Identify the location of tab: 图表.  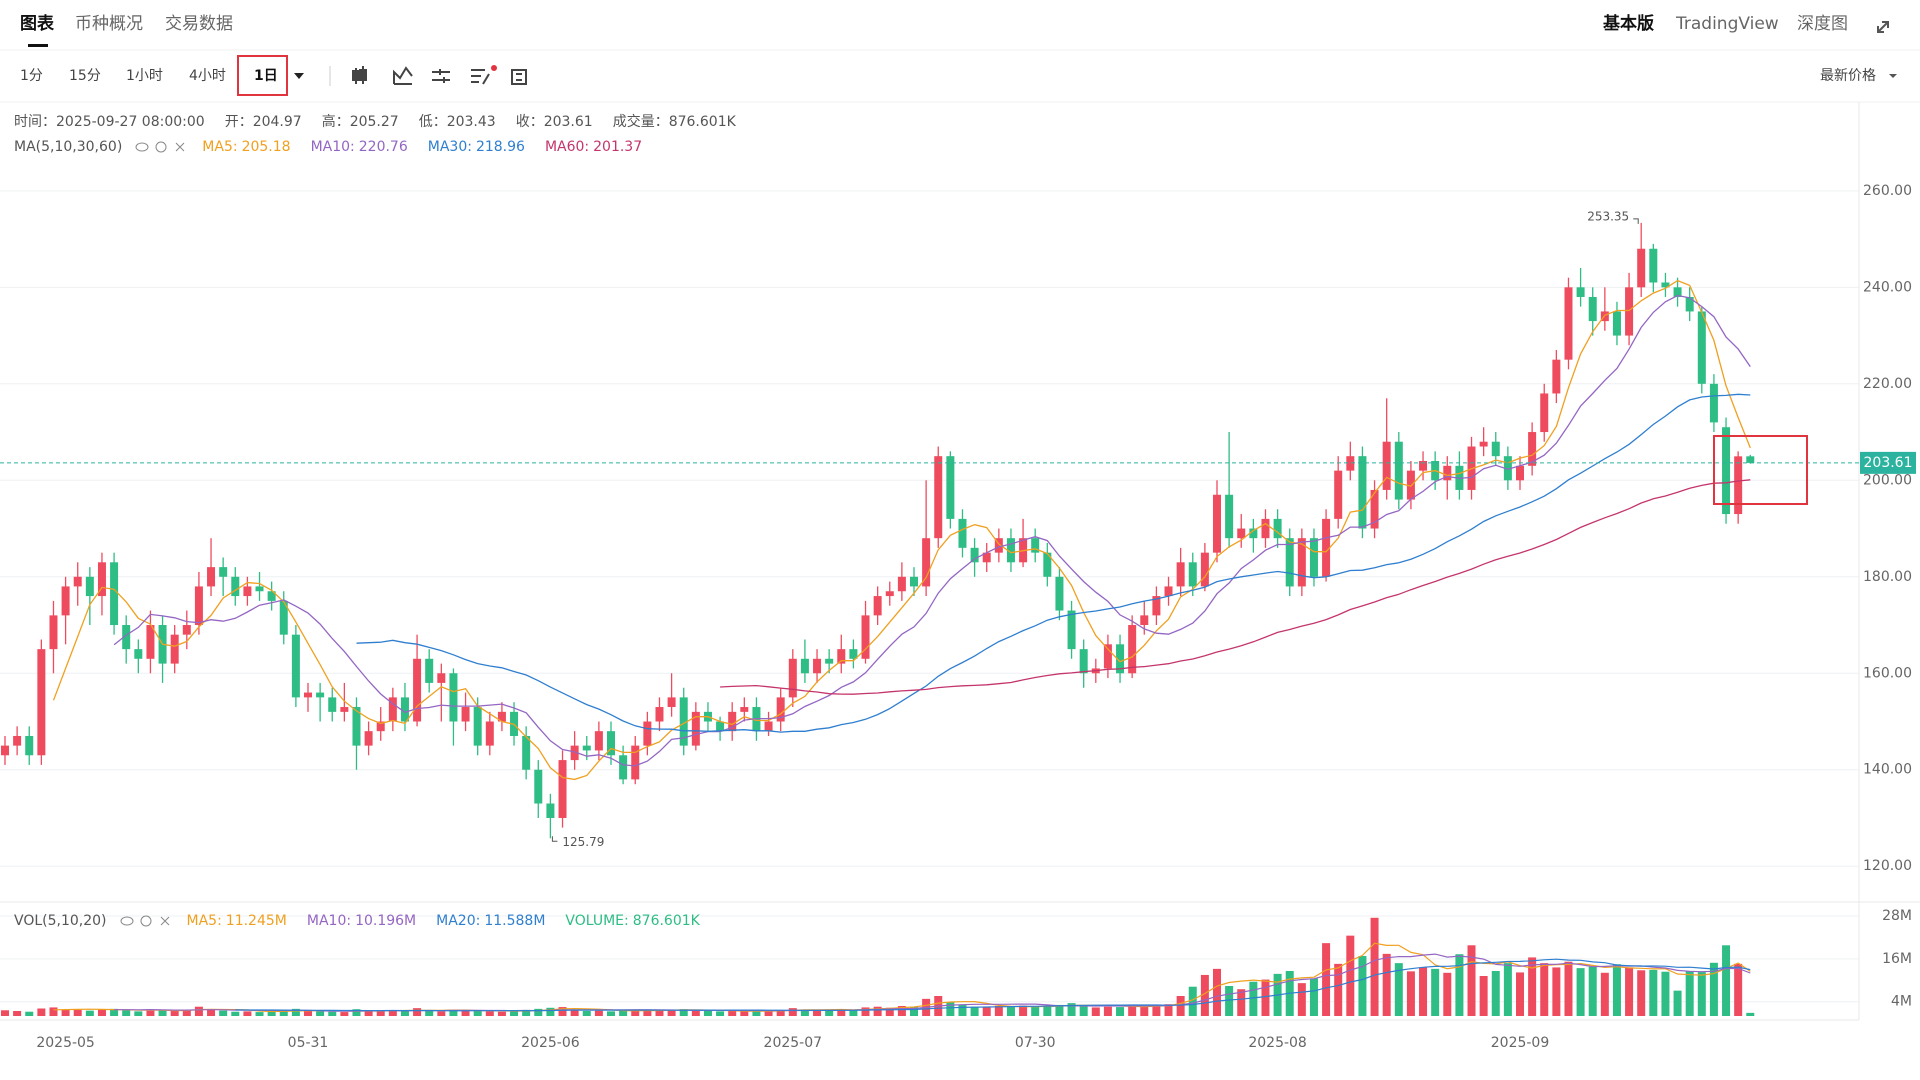
(37, 23).